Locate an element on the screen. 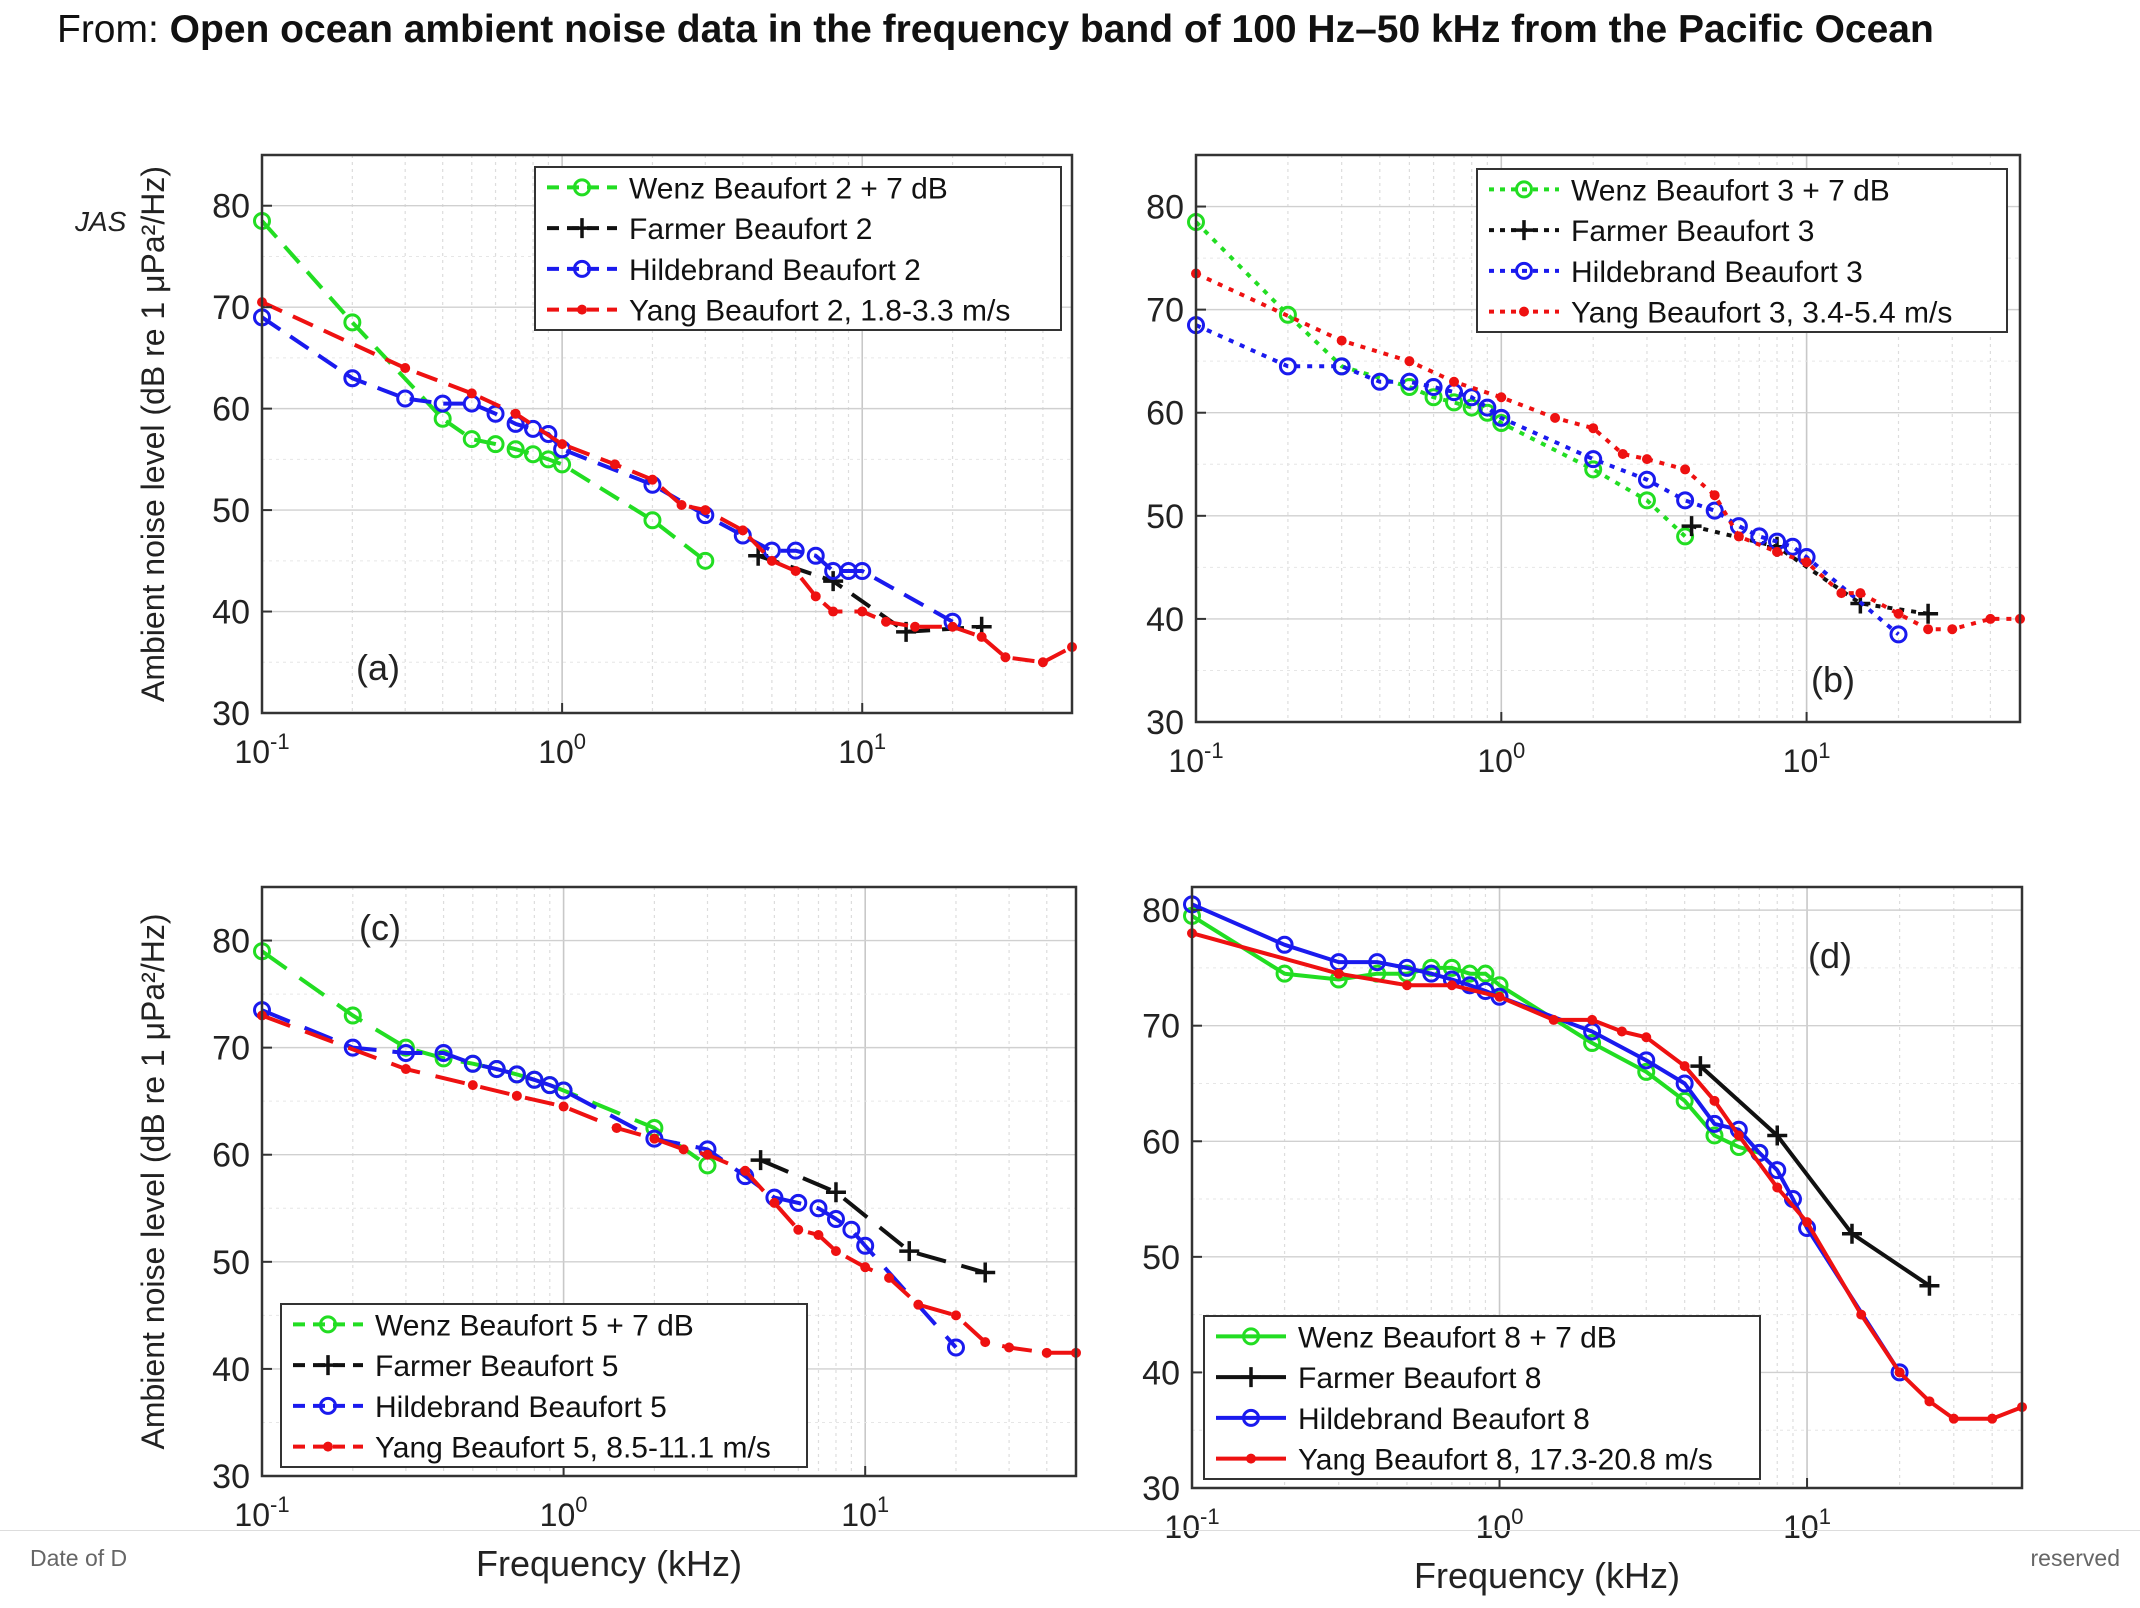 The width and height of the screenshot is (2140, 1608). panel-label: (b) is located at coordinates (1833, 679).